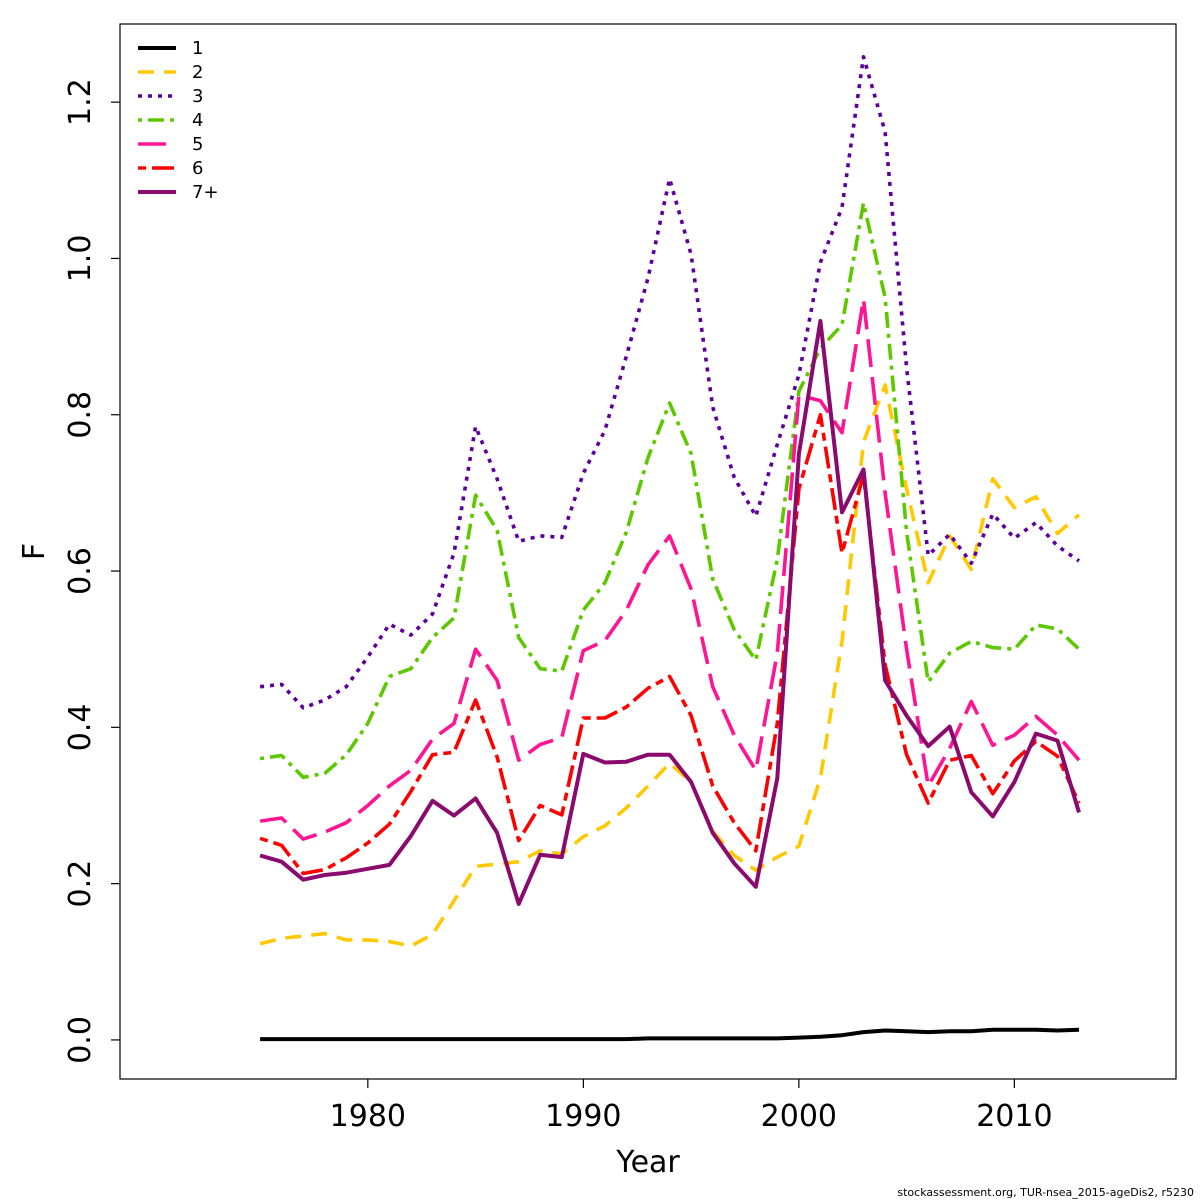 This screenshot has width=1200, height=1200. I want to click on legend-label-5: 5, so click(197, 144).